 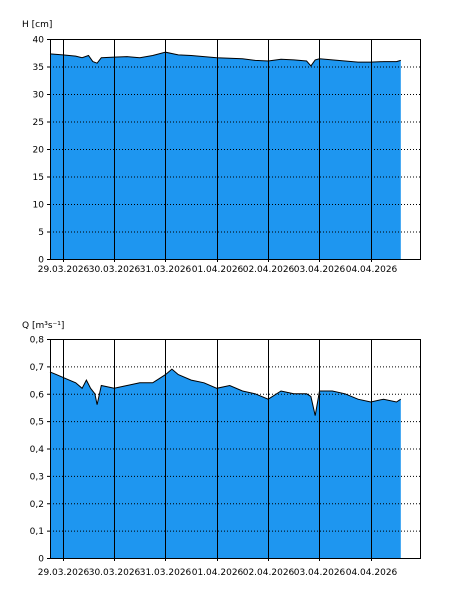 What do you see at coordinates (39, 96) in the screenshot?
I see `y-tick-label: 30` at bounding box center [39, 96].